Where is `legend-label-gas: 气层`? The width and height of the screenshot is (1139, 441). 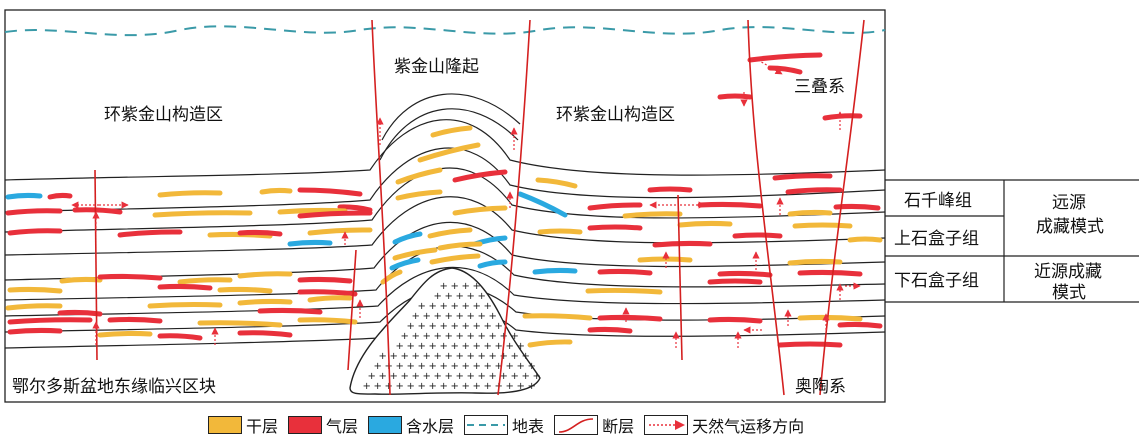 legend-label-gas: 气层 is located at coordinates (342, 426).